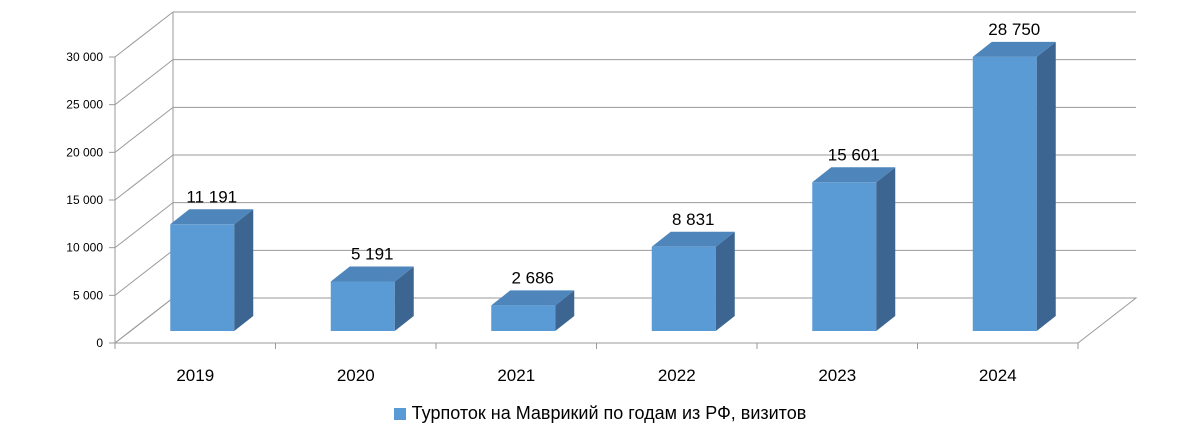 This screenshot has width=1200, height=437. What do you see at coordinates (195, 375) in the screenshot?
I see `x-tick-label: 2019` at bounding box center [195, 375].